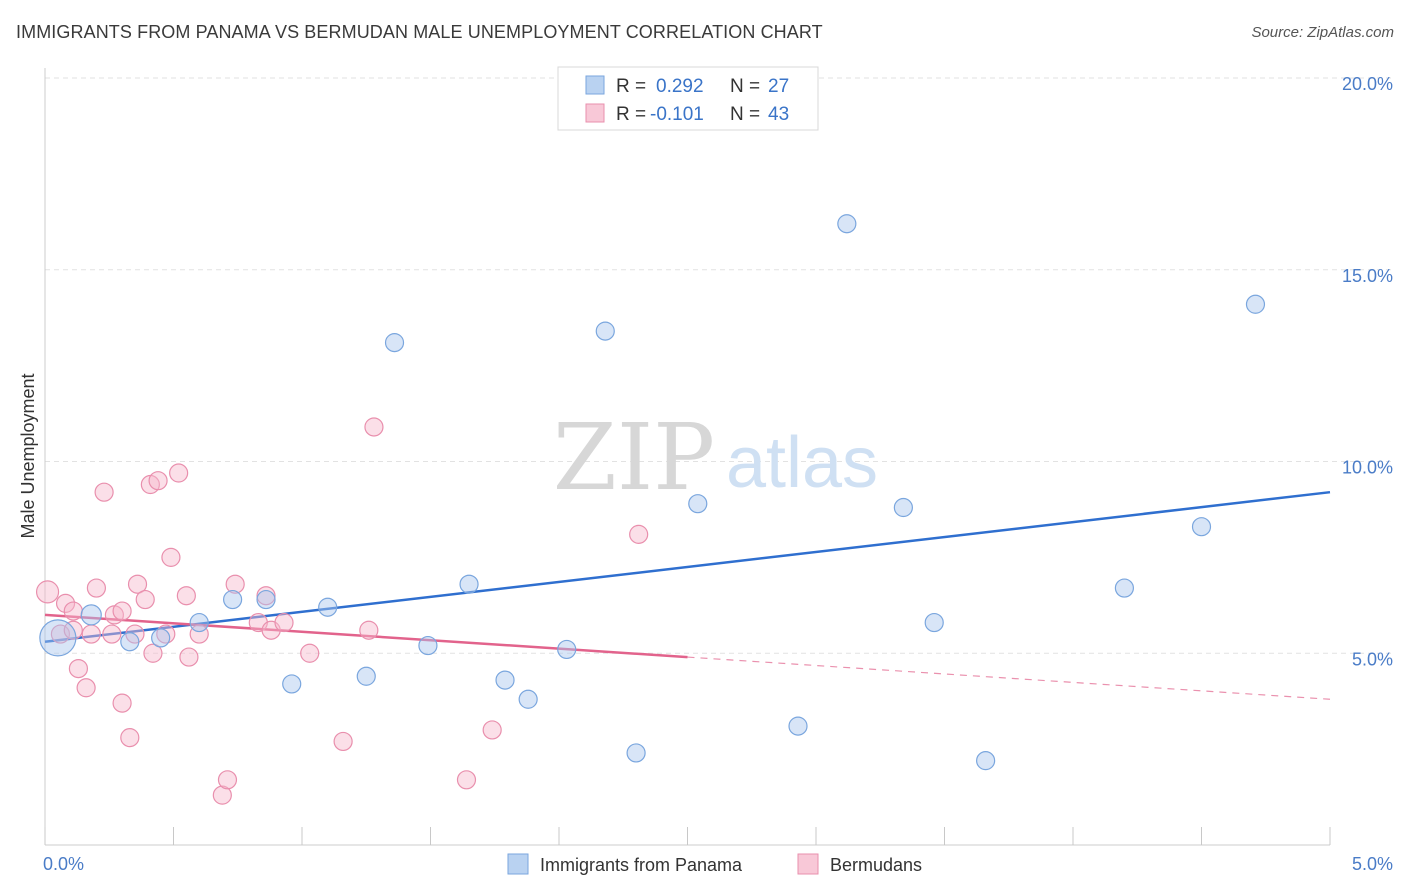 The width and height of the screenshot is (1406, 892). I want to click on series-legend: Immigrants from Panama Bermudans, so click(714, 864).